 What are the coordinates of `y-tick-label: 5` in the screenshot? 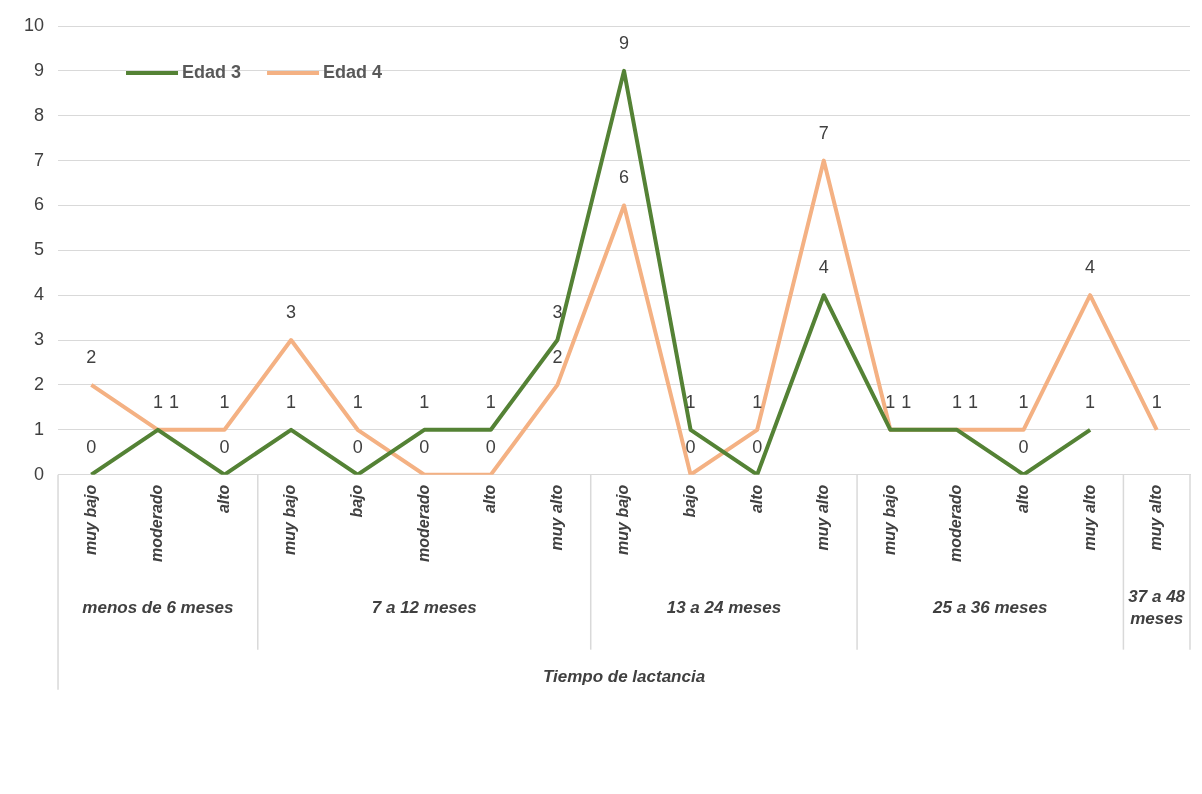 It's located at (39, 249).